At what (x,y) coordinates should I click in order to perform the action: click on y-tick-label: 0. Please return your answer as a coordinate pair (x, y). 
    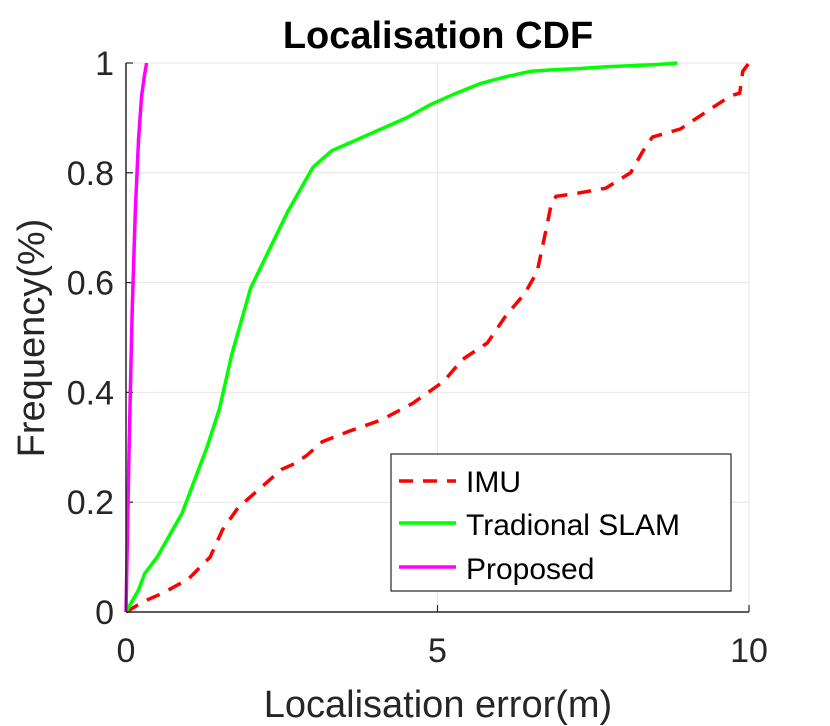
    Looking at the image, I should click on (104, 613).